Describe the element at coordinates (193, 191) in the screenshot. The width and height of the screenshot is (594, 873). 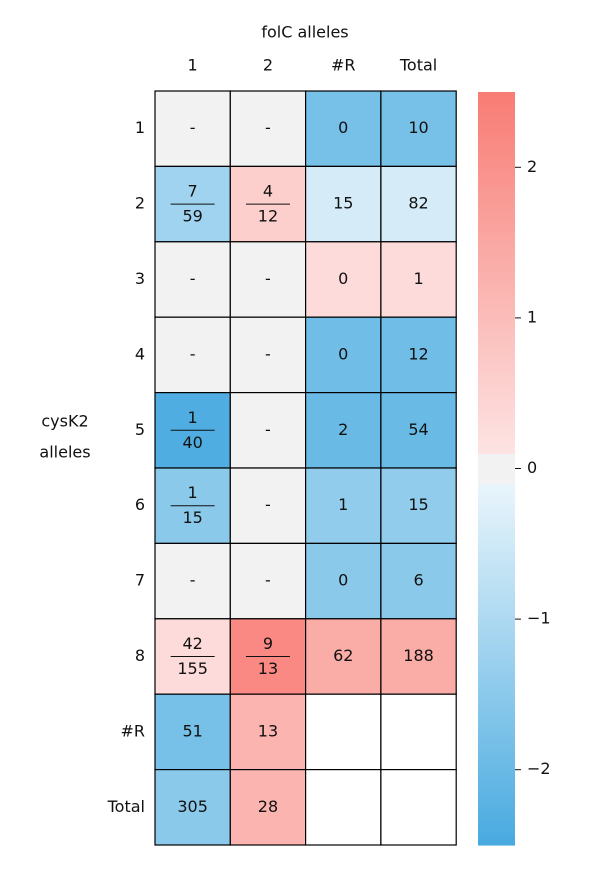
I see `cell-numerator: 7` at that location.